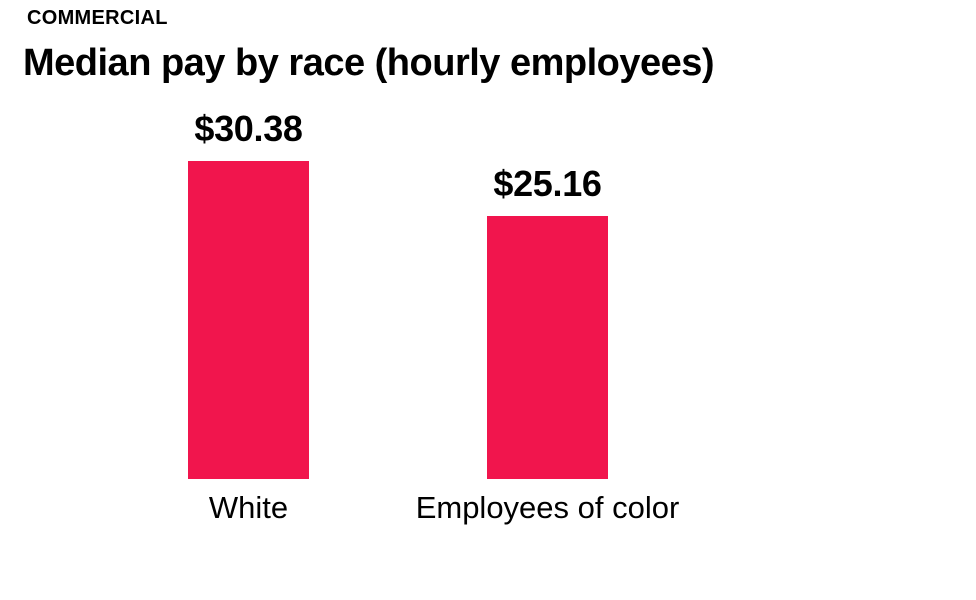  What do you see at coordinates (248, 507) in the screenshot?
I see `x-axis-label-white: White` at bounding box center [248, 507].